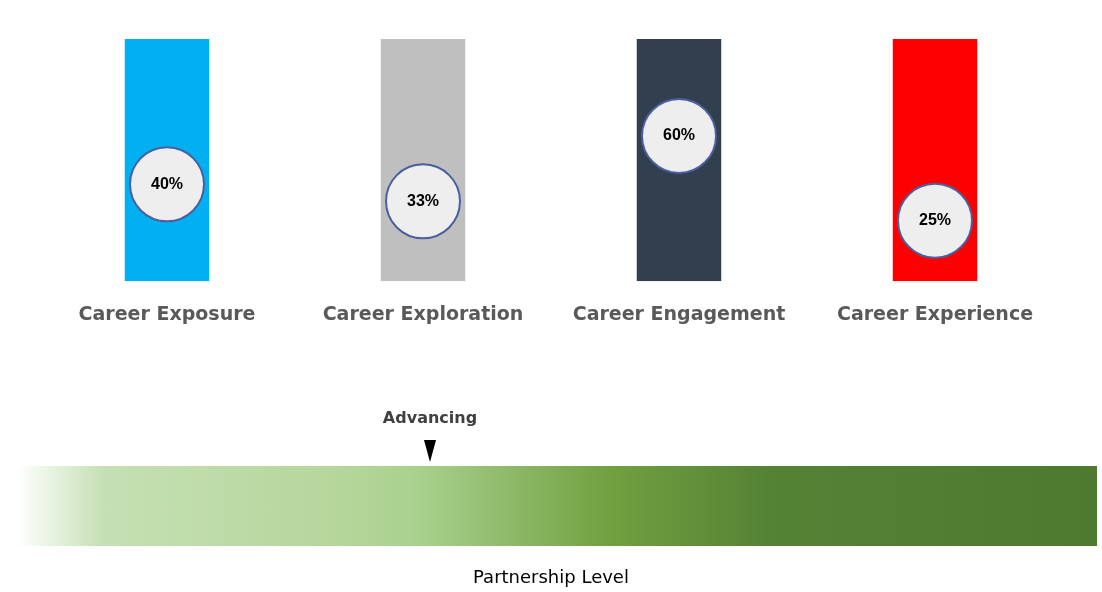 The width and height of the screenshot is (1102, 592). I want to click on data-label: 33%, so click(423, 200).